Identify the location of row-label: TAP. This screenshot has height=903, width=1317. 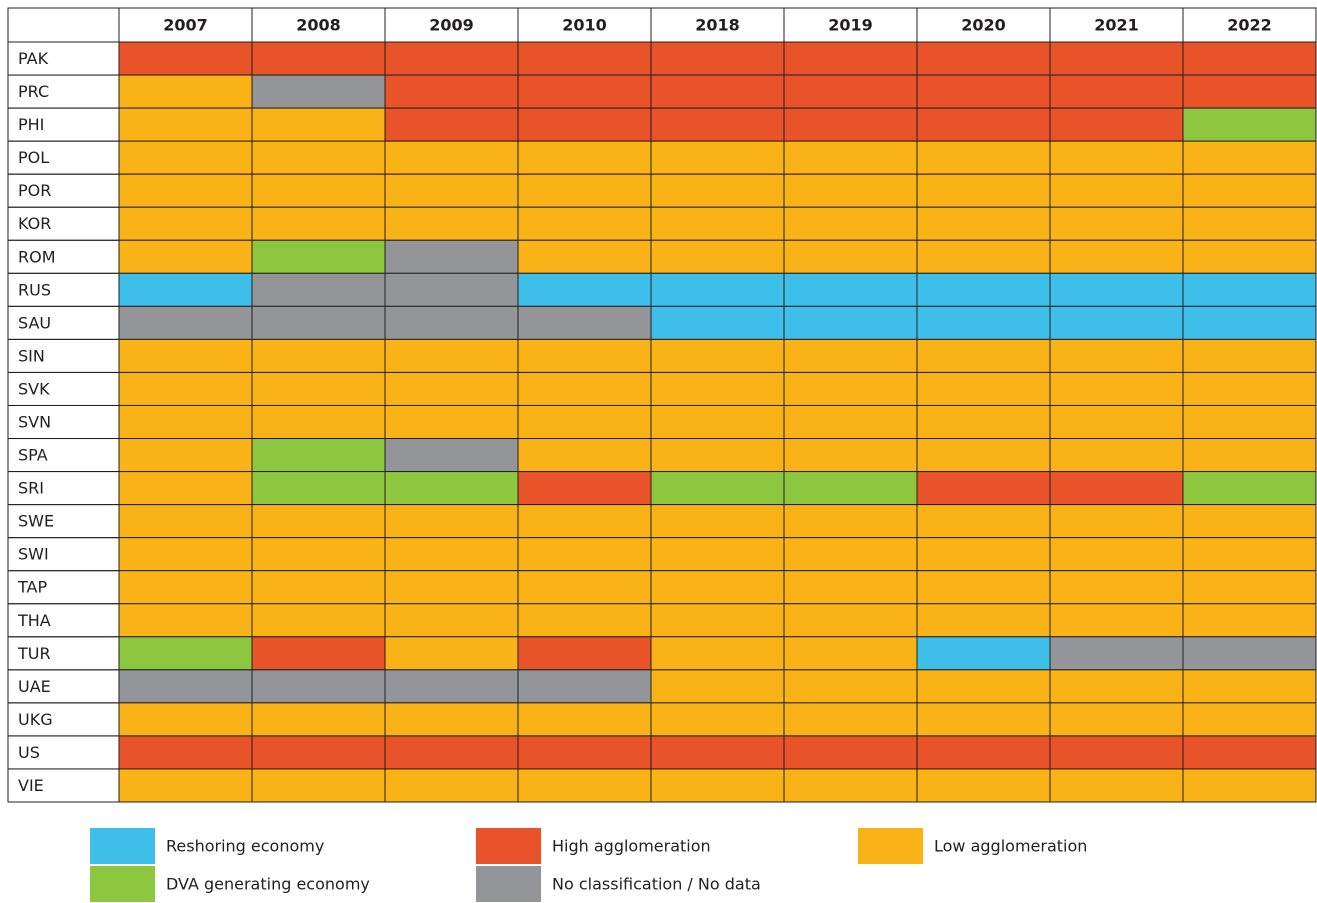
(32, 587).